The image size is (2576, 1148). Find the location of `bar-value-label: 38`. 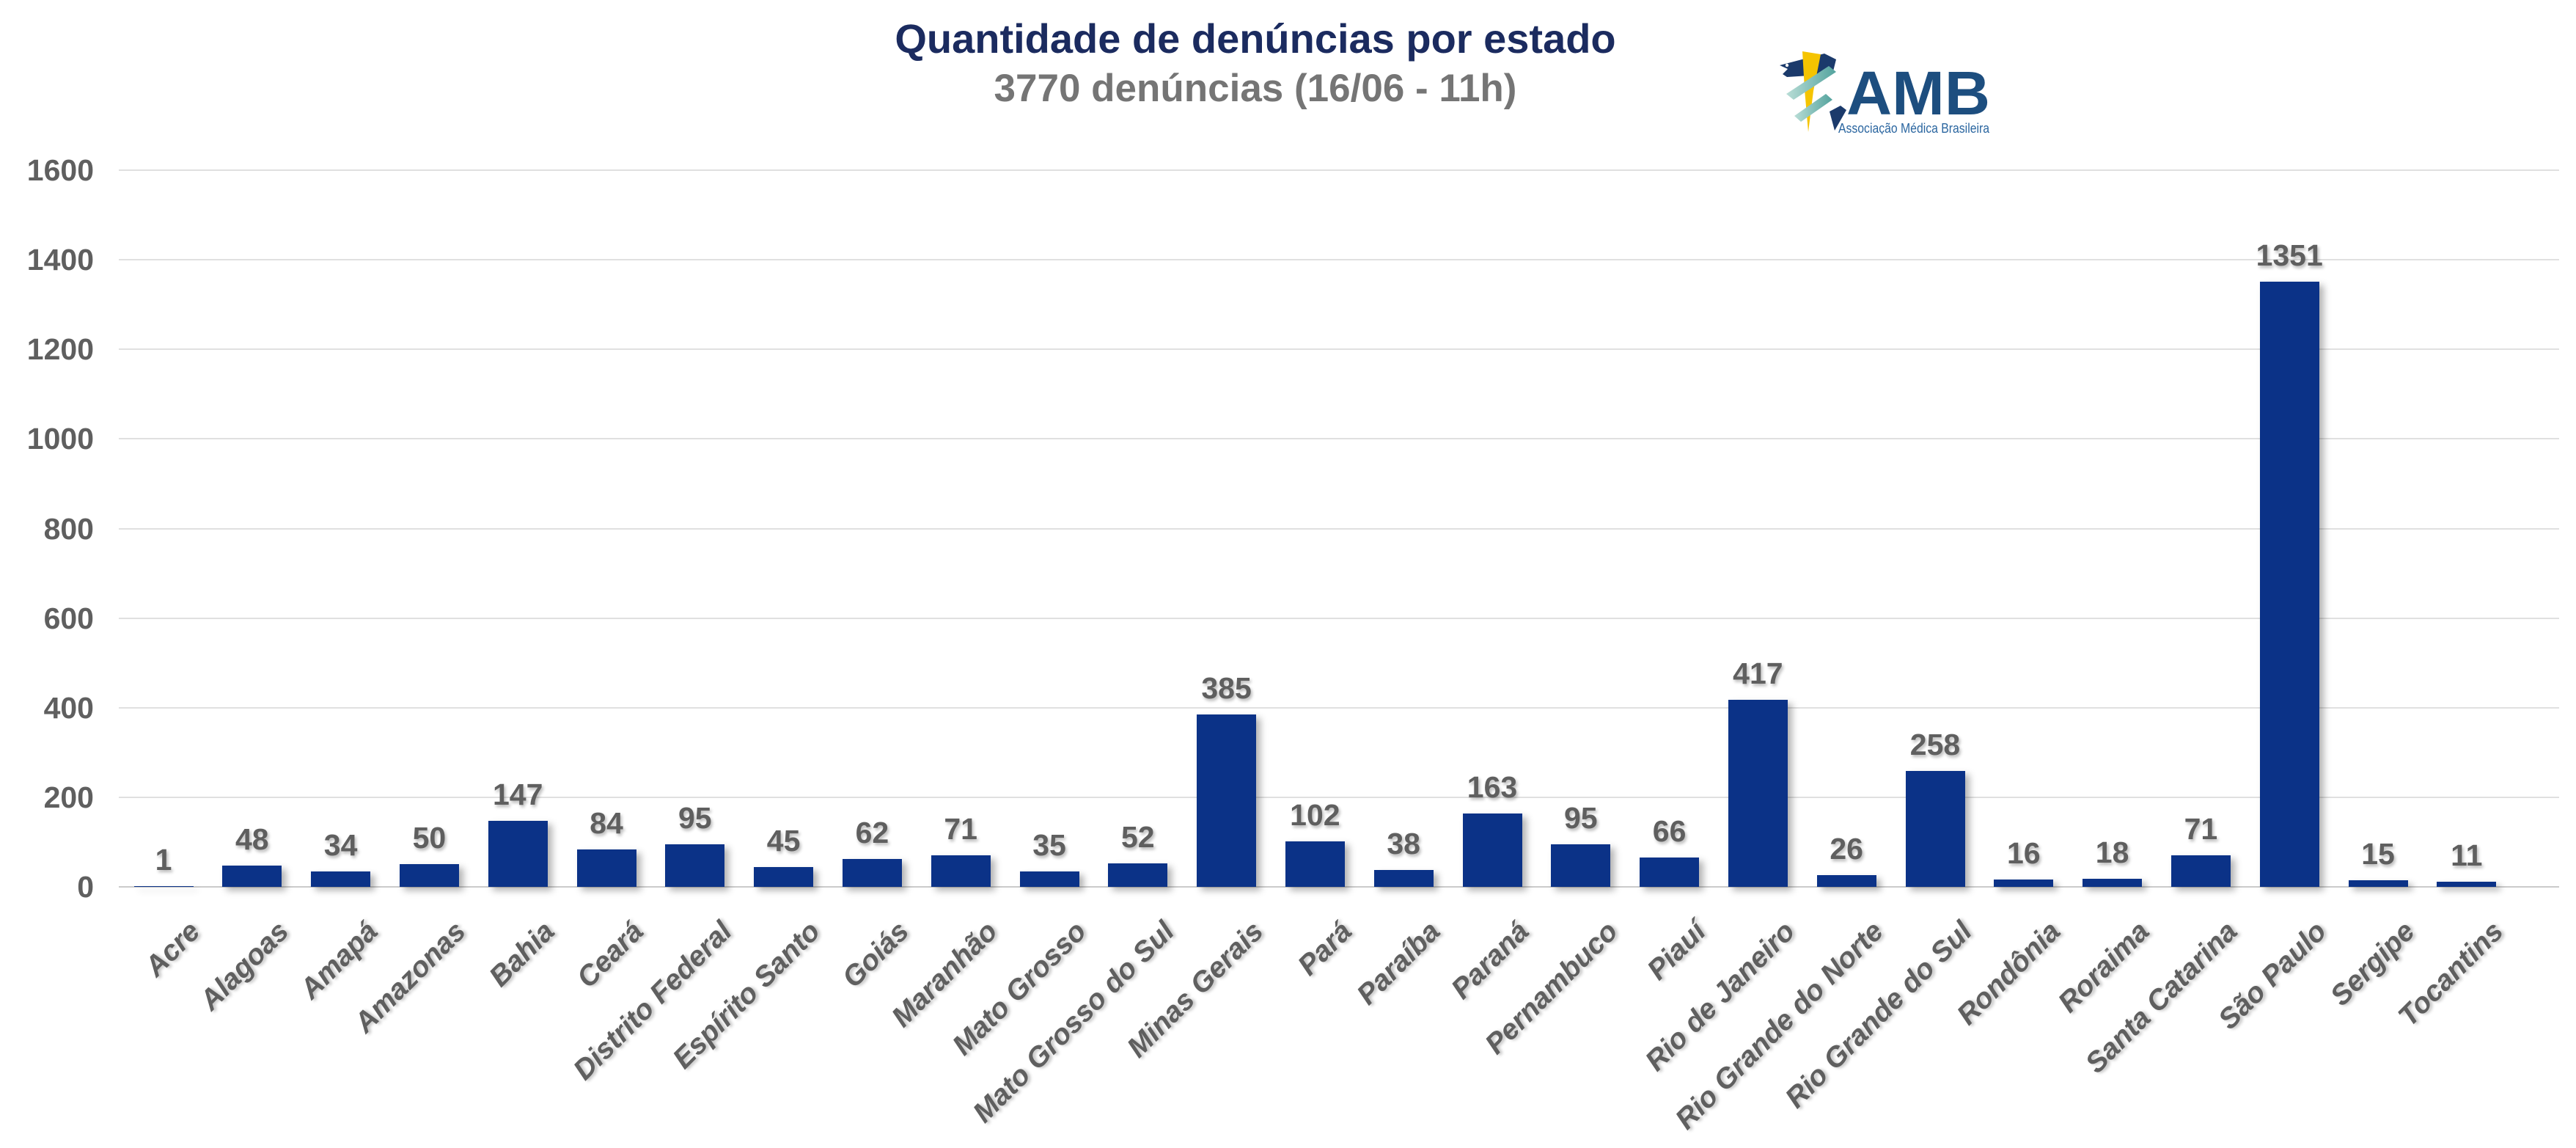

bar-value-label: 38 is located at coordinates (1404, 843).